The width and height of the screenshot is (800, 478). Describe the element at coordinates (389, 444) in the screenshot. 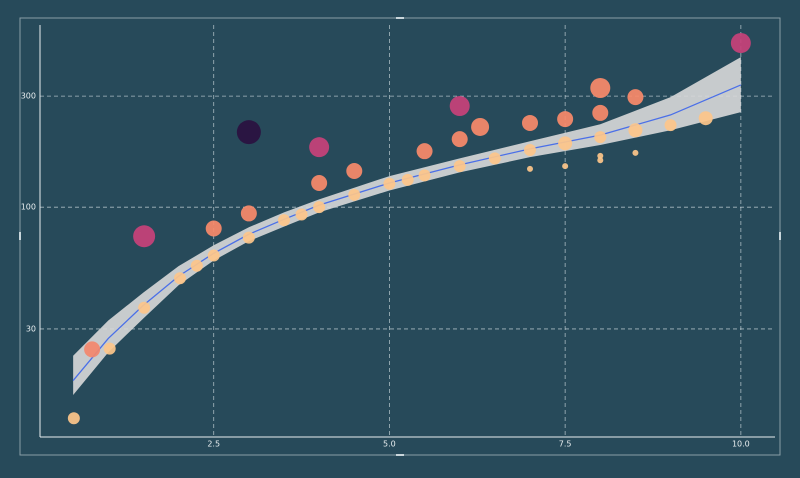

I see `x-tick-label: 5.0` at that location.